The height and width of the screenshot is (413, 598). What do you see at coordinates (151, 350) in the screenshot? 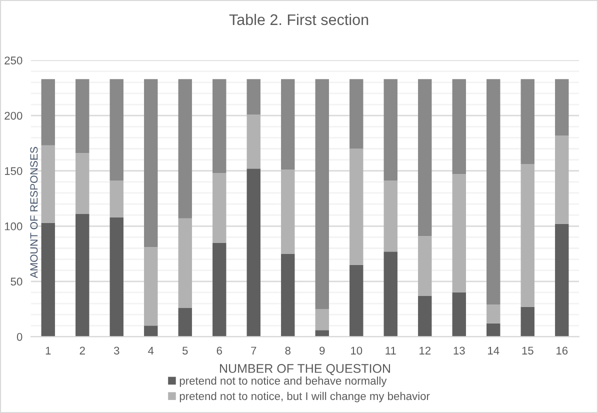
I see `x-tick-label: 4` at bounding box center [151, 350].